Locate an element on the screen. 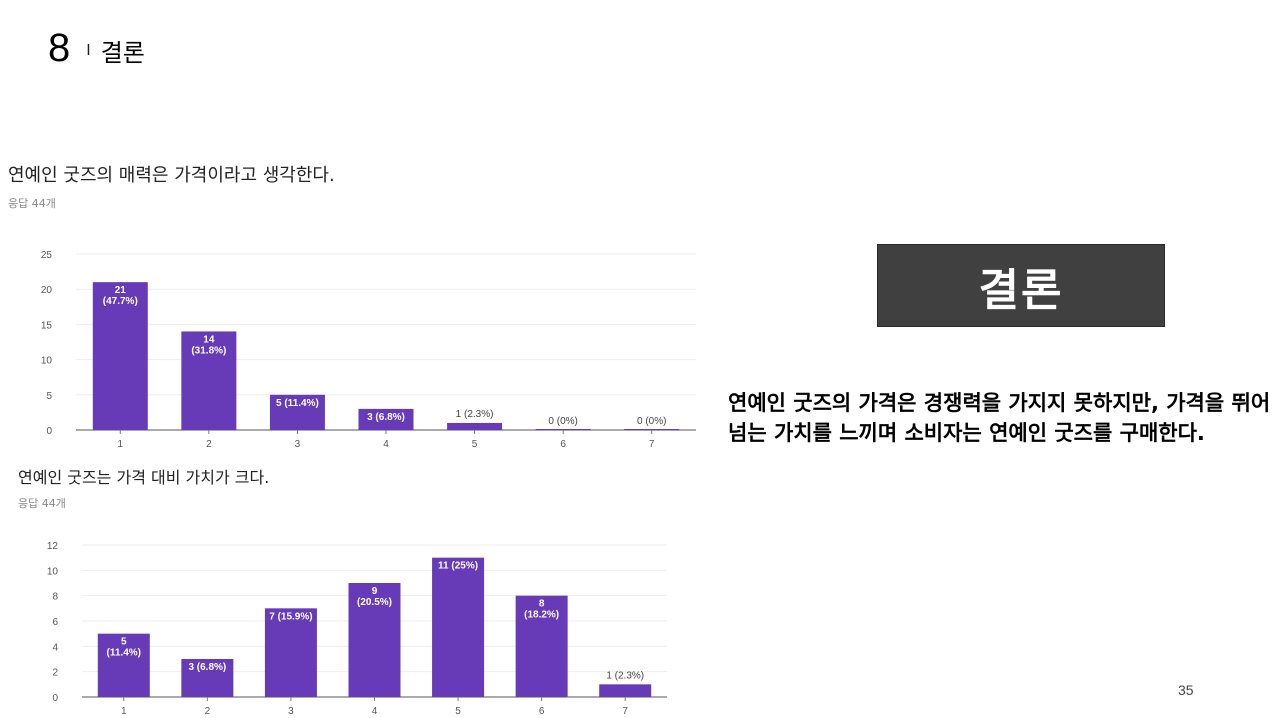 This screenshot has width=1280, height=718. chart1-ytick-label: 15 is located at coordinates (47, 325).